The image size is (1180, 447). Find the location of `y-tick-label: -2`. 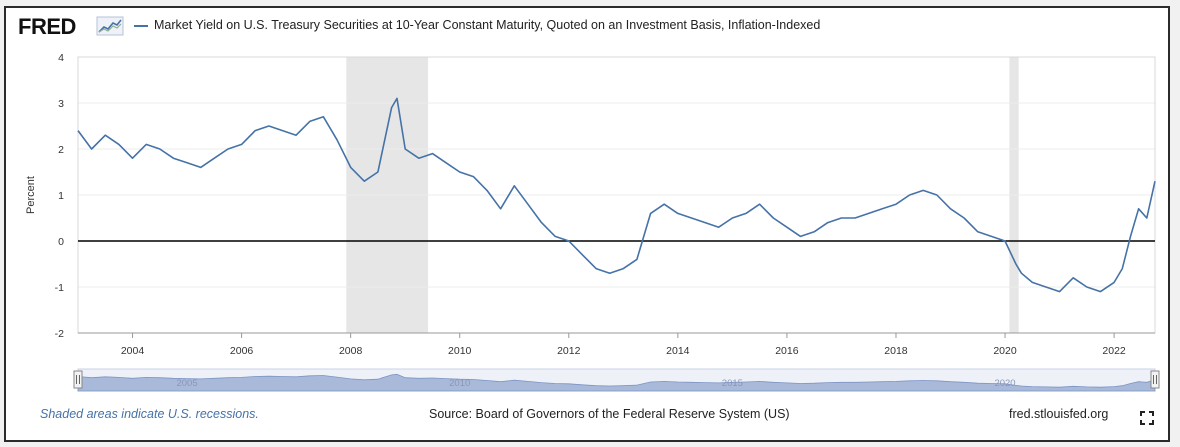

y-tick-label: -2 is located at coordinates (59, 334).